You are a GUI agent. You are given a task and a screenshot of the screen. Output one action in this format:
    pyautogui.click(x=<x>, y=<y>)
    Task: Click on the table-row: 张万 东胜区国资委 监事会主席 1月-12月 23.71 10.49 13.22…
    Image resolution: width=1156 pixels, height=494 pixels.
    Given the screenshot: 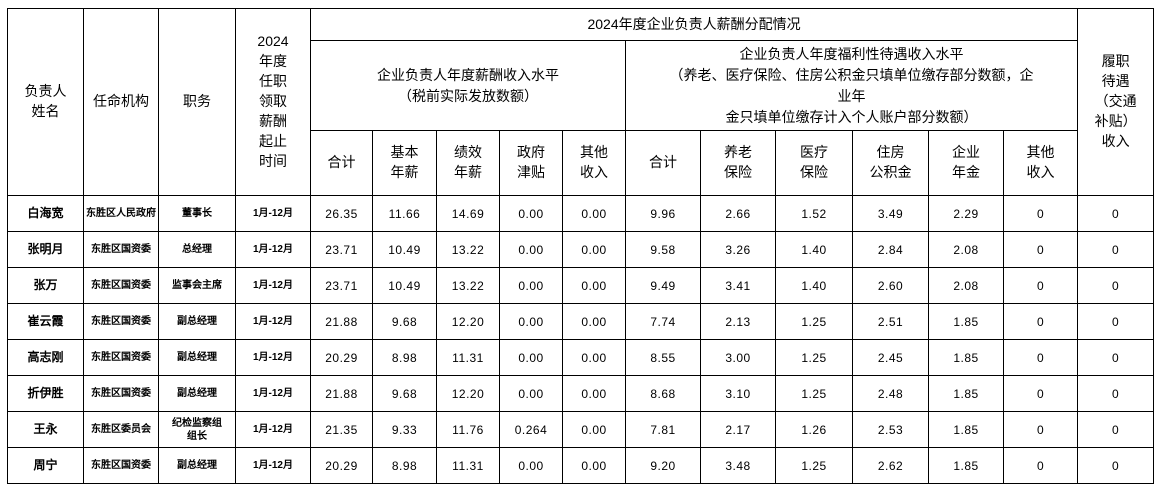 What is the action you would take?
    pyautogui.click(x=581, y=285)
    